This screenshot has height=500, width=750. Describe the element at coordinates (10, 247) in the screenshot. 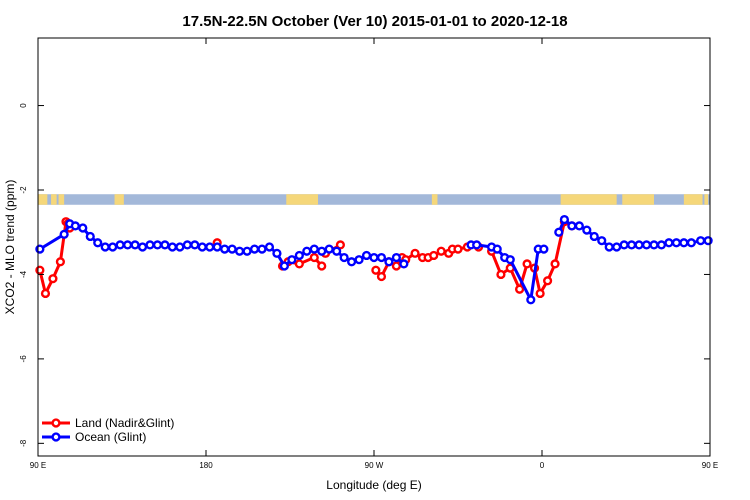

I see `y-axis-label: XCO2 - MLO trend (ppm)` at that location.